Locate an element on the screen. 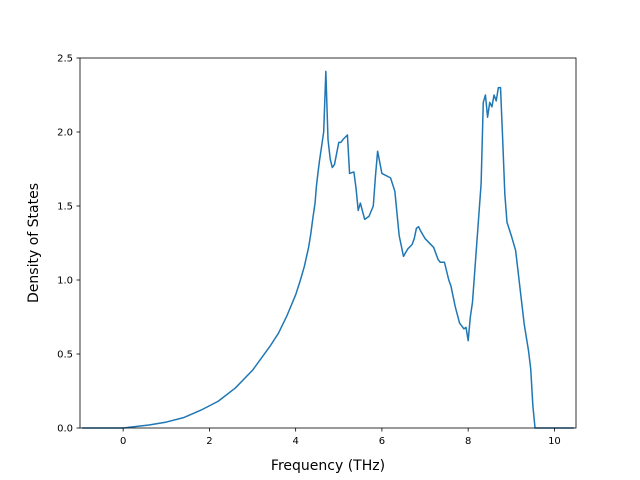  y-tick-label: 2.0 is located at coordinates (65, 133).